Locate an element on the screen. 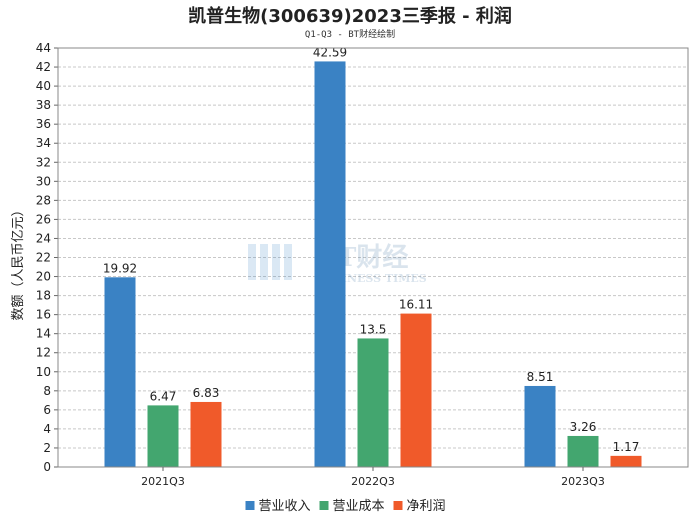 This screenshot has height=524, width=700. y-tick-label: 24 is located at coordinates (43, 238).